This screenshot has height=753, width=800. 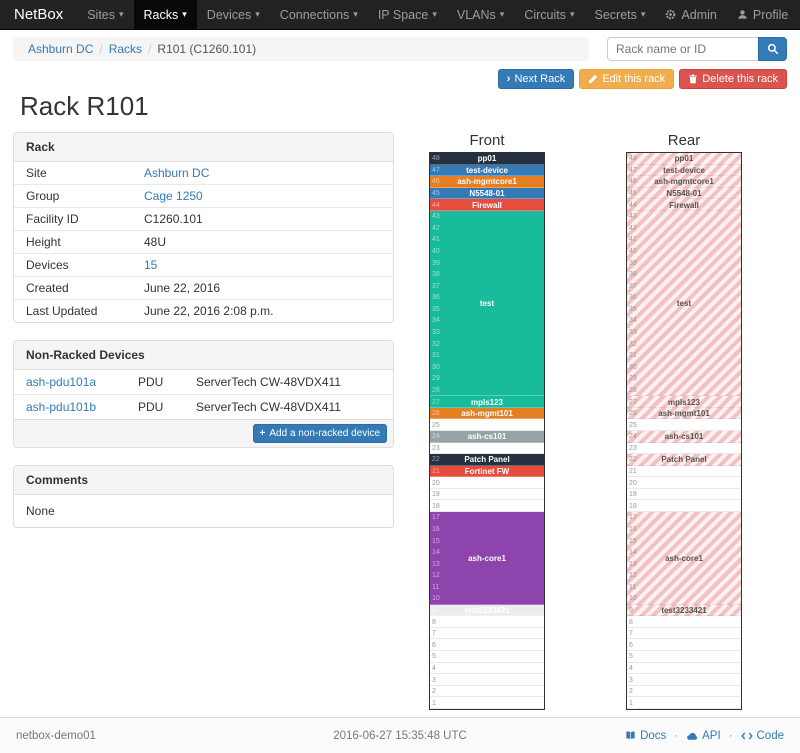 I want to click on unit-number: 13, so click(x=633, y=564).